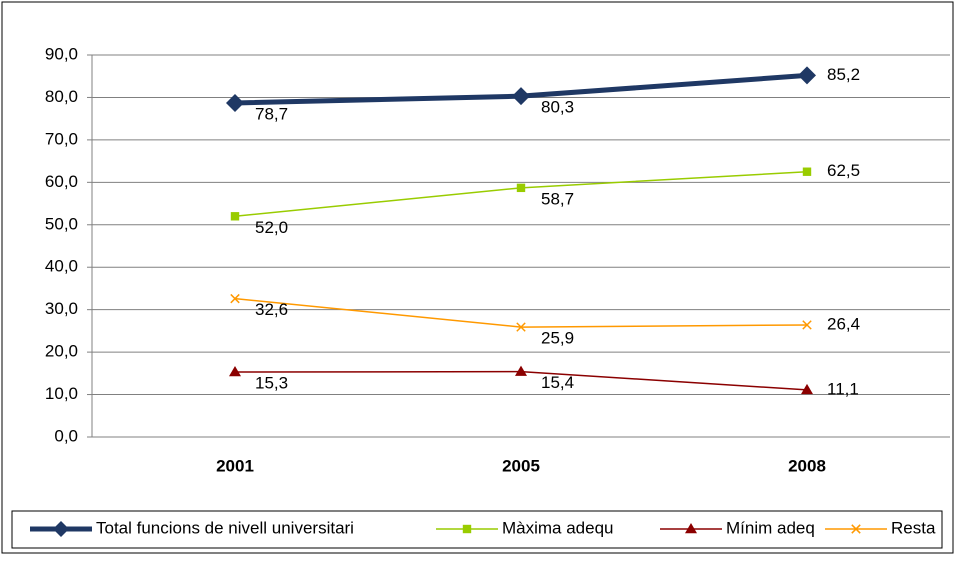 The width and height of the screenshot is (956, 561). Describe the element at coordinates (521, 465) in the screenshot. I see `x-tick-label: 2005` at that location.